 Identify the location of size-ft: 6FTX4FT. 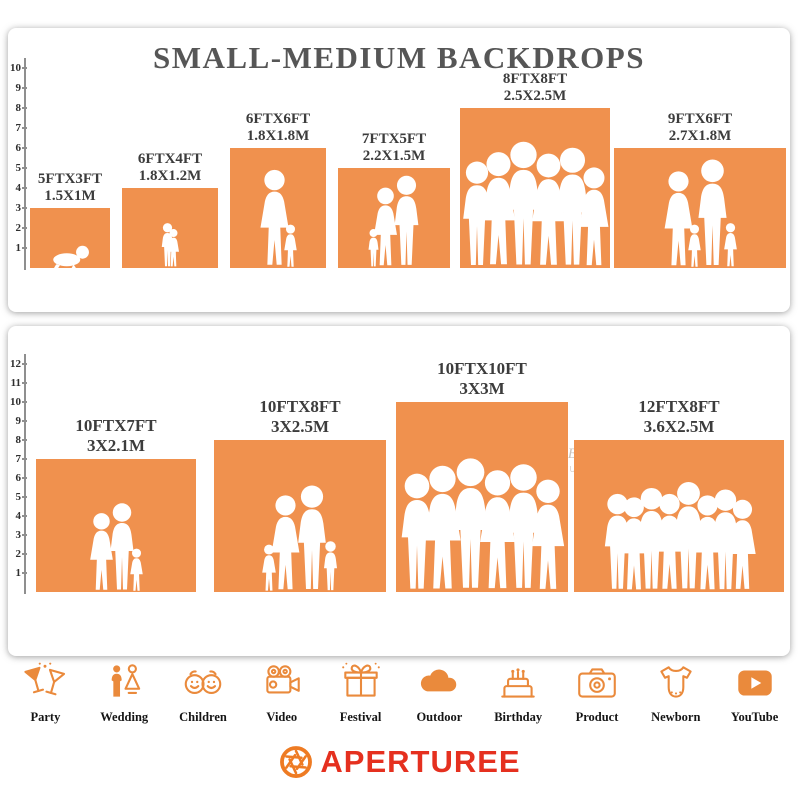
(170, 159).